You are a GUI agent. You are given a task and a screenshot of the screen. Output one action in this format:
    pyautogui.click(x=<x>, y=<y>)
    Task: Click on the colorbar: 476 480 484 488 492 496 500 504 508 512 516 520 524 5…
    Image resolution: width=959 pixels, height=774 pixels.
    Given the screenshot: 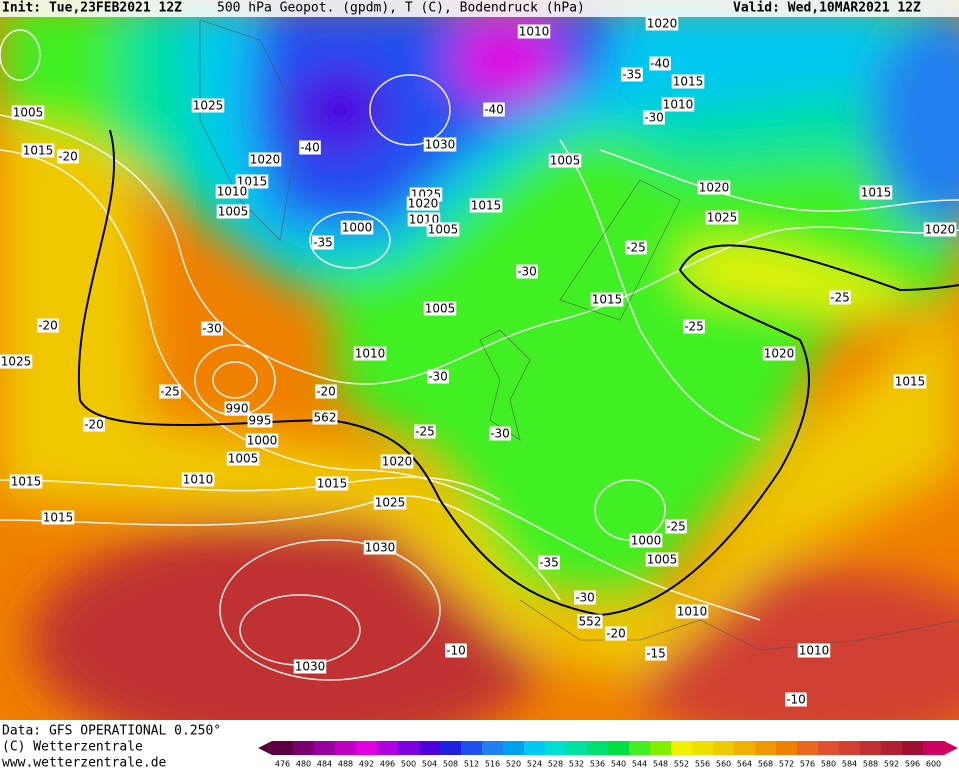 What is the action you would take?
    pyautogui.click(x=608, y=755)
    